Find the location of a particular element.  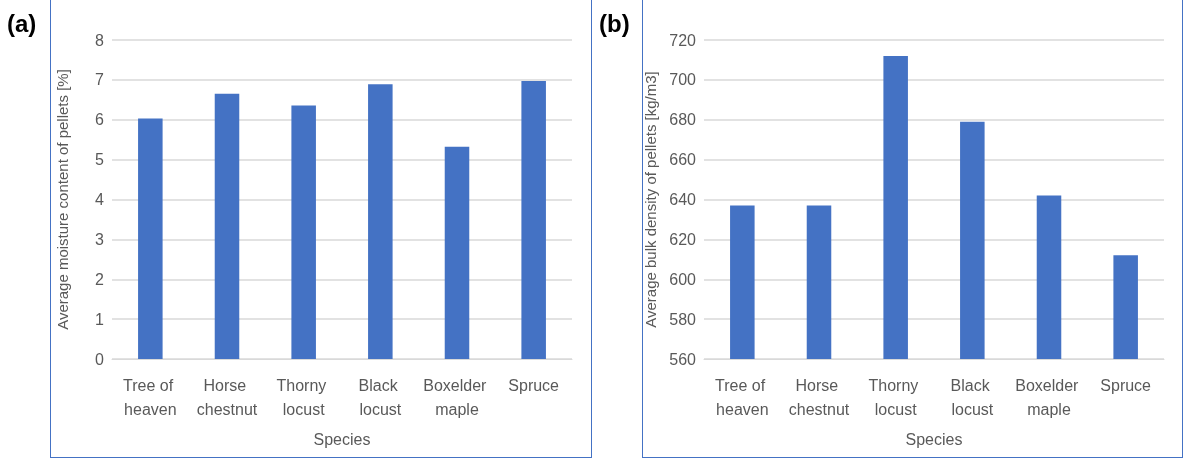

y-tick-label: 660 is located at coordinates (682, 160).